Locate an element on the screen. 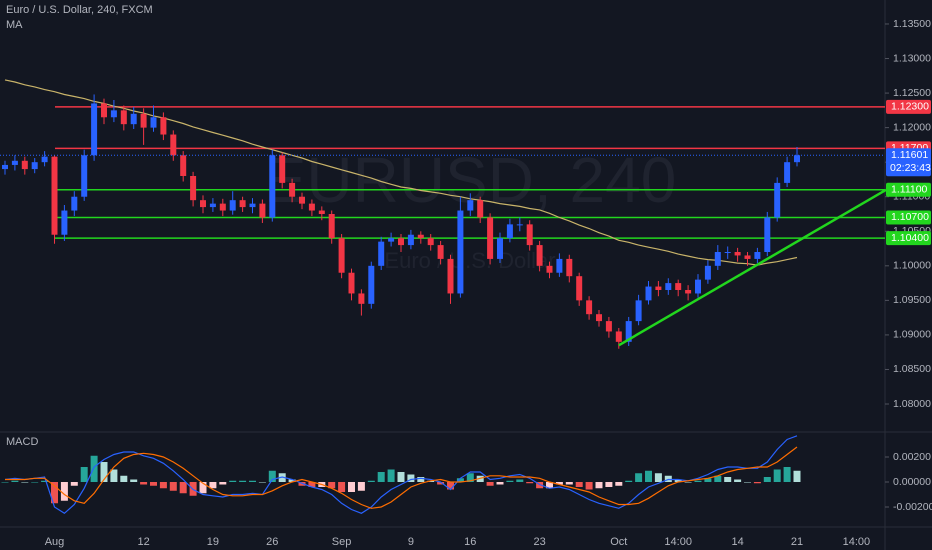 The width and height of the screenshot is (932, 550). x-tick-label: 19 is located at coordinates (213, 542).